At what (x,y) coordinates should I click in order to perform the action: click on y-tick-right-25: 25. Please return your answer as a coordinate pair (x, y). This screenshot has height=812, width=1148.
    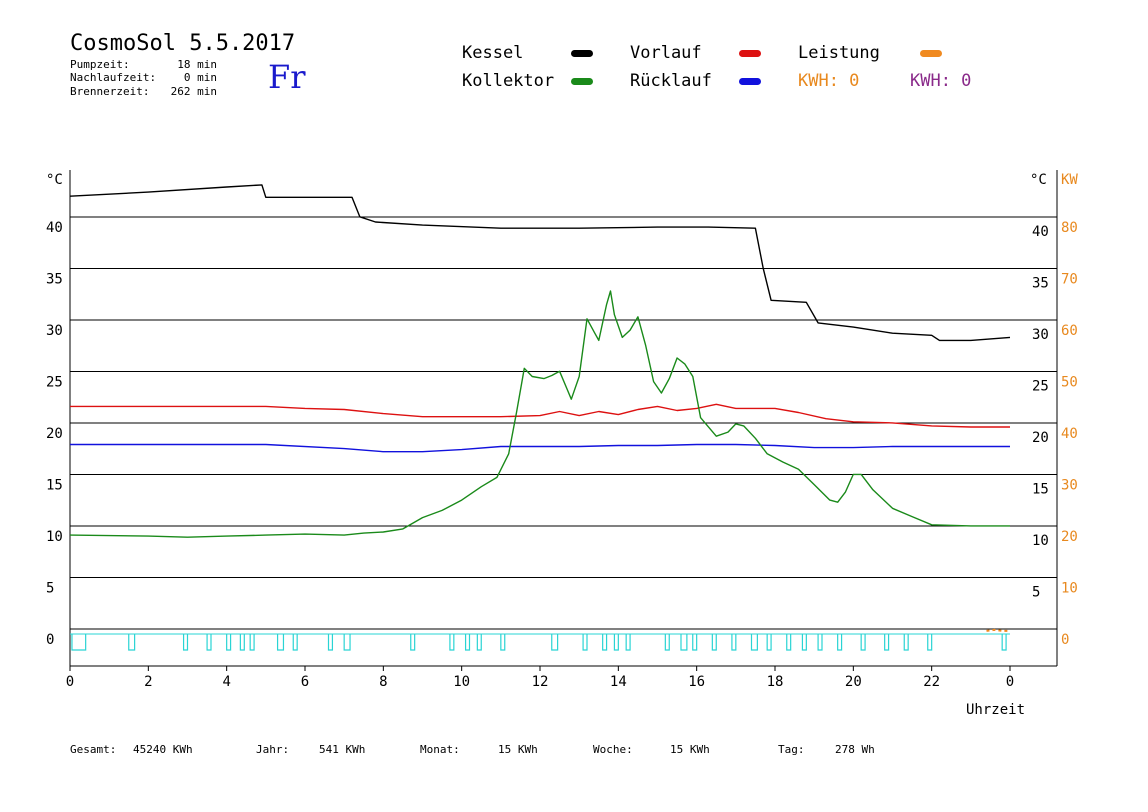
    Looking at the image, I should click on (1040, 387).